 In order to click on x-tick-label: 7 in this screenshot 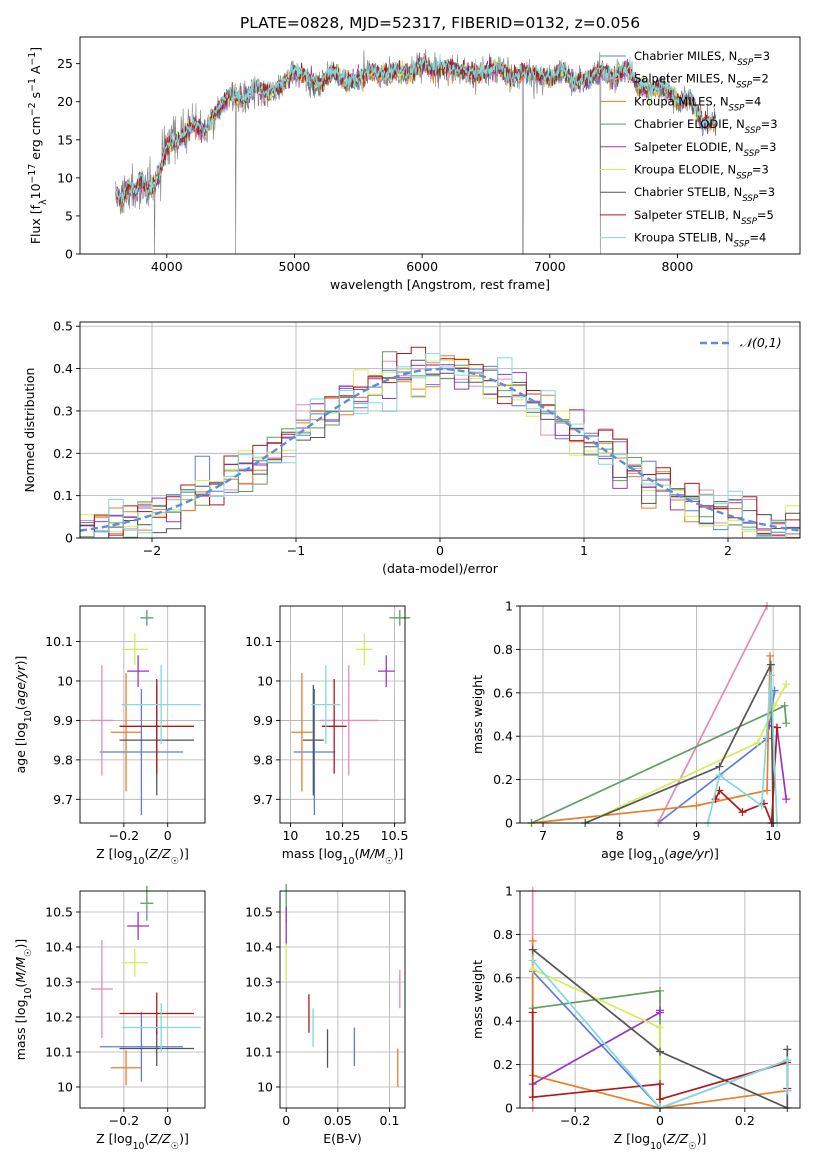, I will do `click(543, 835)`.